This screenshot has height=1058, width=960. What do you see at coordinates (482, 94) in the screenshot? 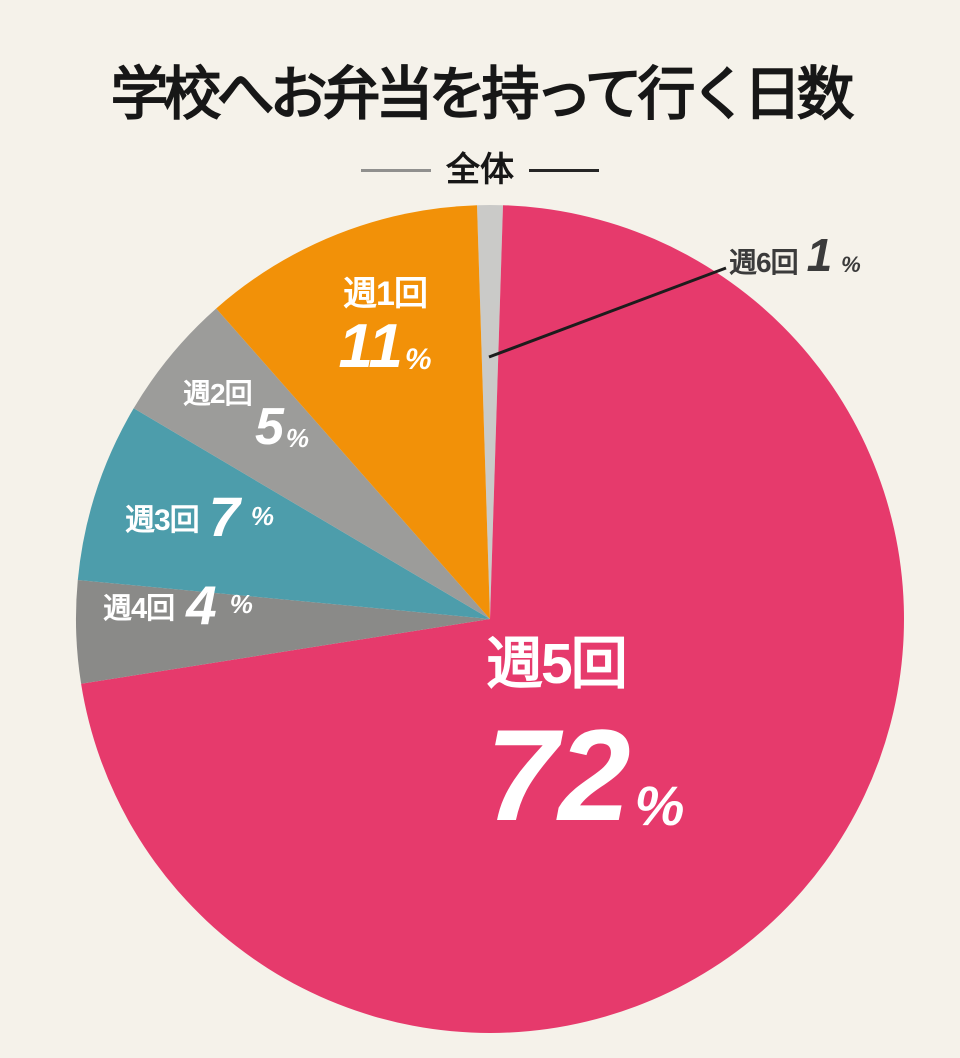
I see `page-title: 学校へお弁当を持って行く日数` at bounding box center [482, 94].